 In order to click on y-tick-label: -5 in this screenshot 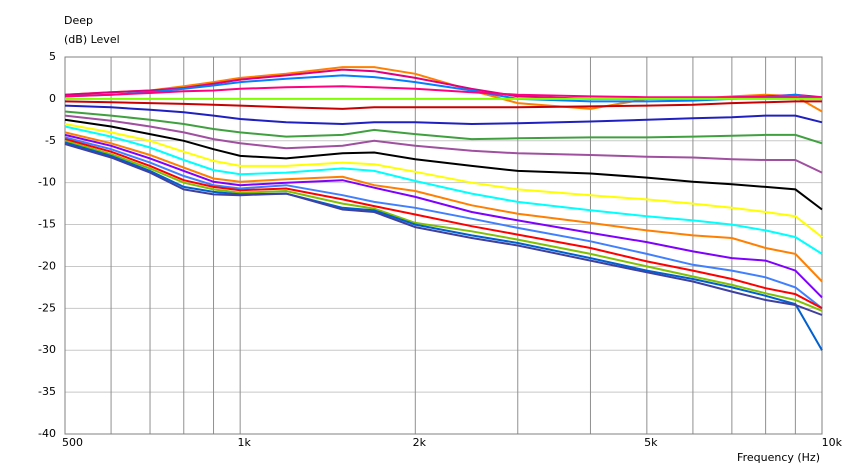, I will do `click(50, 140)`.